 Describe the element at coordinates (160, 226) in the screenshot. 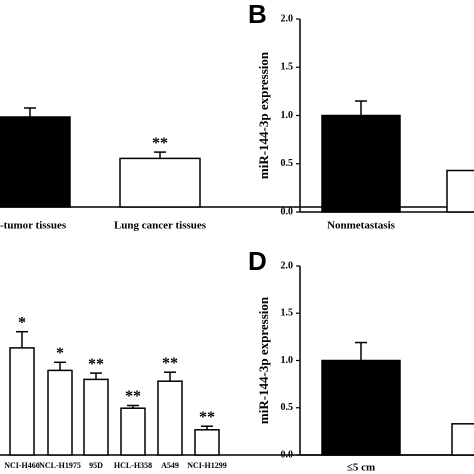

I see `x-tick-label: Lung cancer tissues` at that location.